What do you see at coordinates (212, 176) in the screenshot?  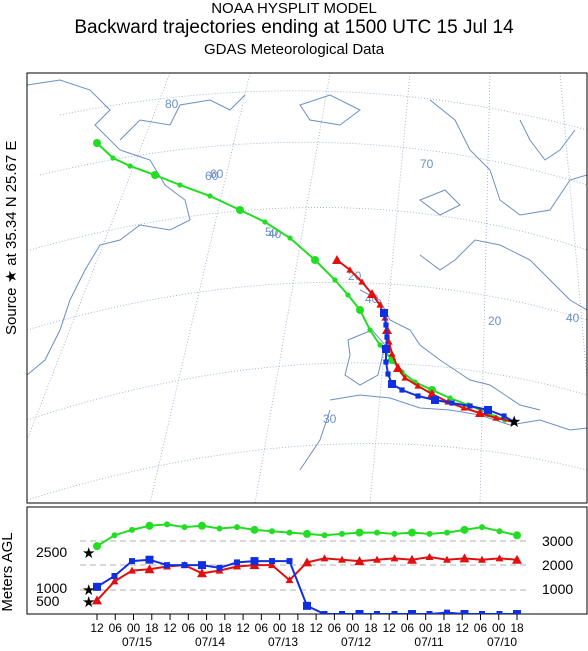 I see `longitude-label: 60` at bounding box center [212, 176].